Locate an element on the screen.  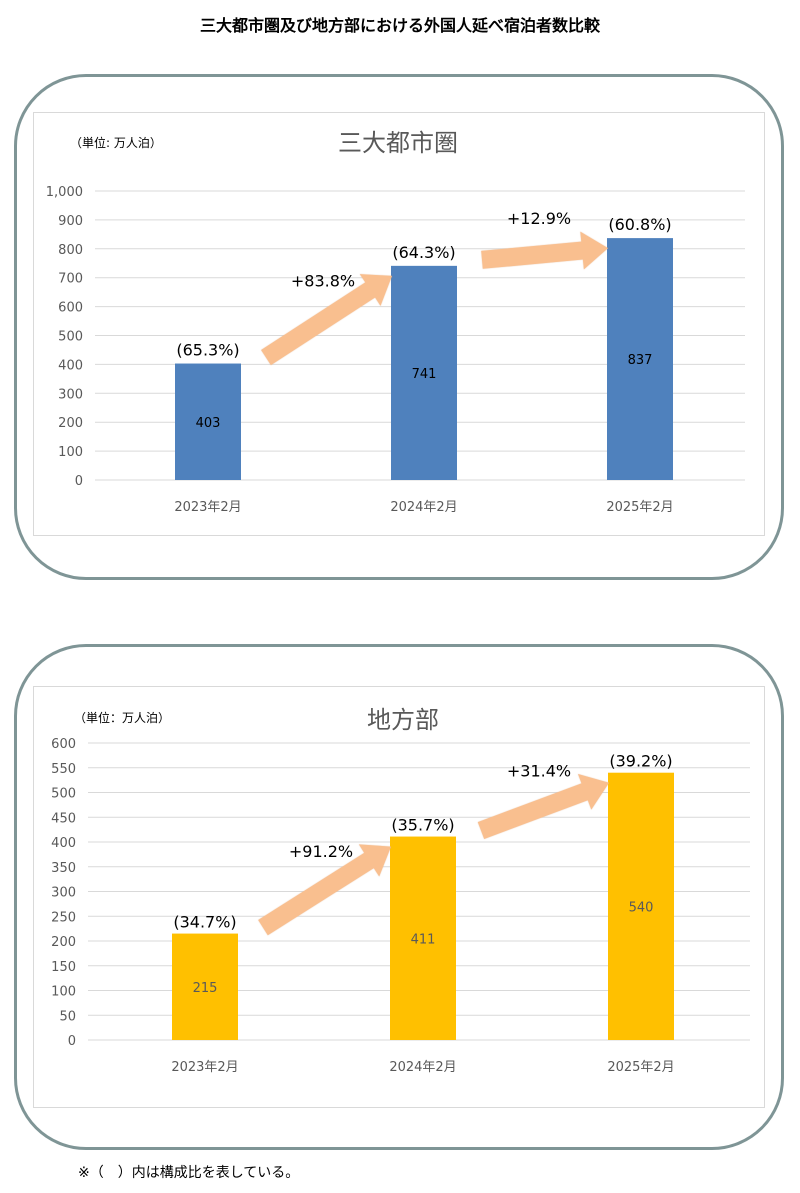
share-label: (64.3%) is located at coordinates (423, 252).